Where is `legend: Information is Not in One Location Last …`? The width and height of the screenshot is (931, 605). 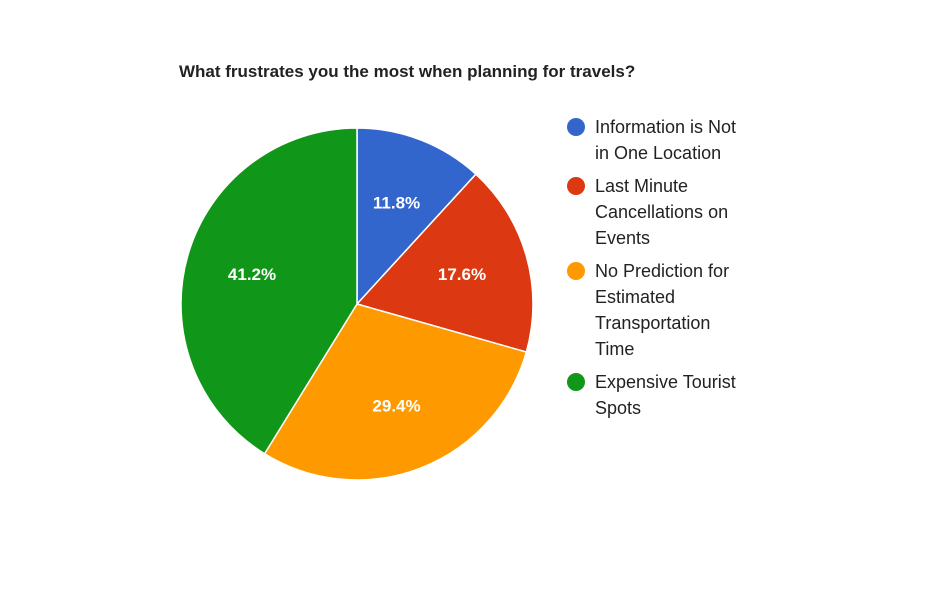 legend: Information is Not in One Location Last … is located at coordinates (667, 271).